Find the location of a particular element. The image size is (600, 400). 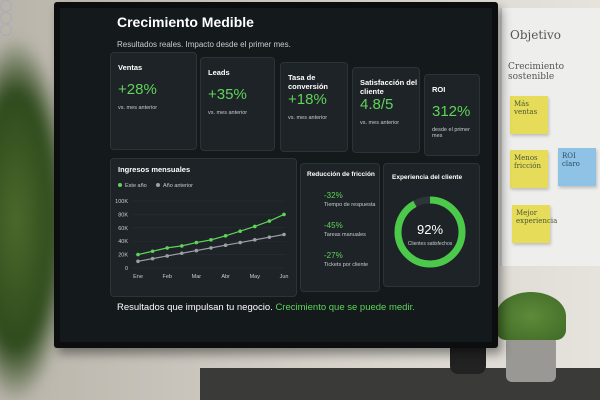

friction-value: -27% is located at coordinates (333, 255).